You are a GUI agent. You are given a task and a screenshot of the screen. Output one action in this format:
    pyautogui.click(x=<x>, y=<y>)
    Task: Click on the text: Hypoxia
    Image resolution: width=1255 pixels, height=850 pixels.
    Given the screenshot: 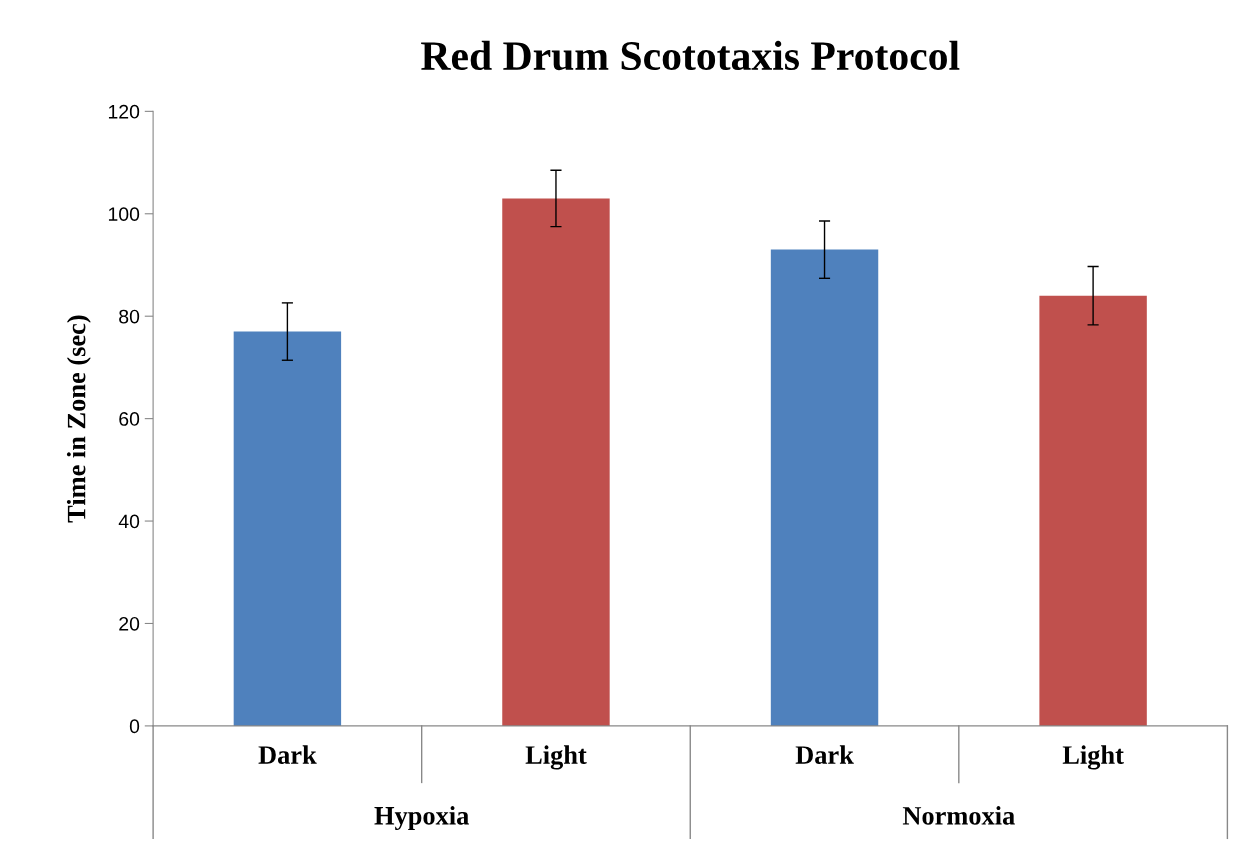 What is the action you would take?
    pyautogui.click(x=421, y=818)
    